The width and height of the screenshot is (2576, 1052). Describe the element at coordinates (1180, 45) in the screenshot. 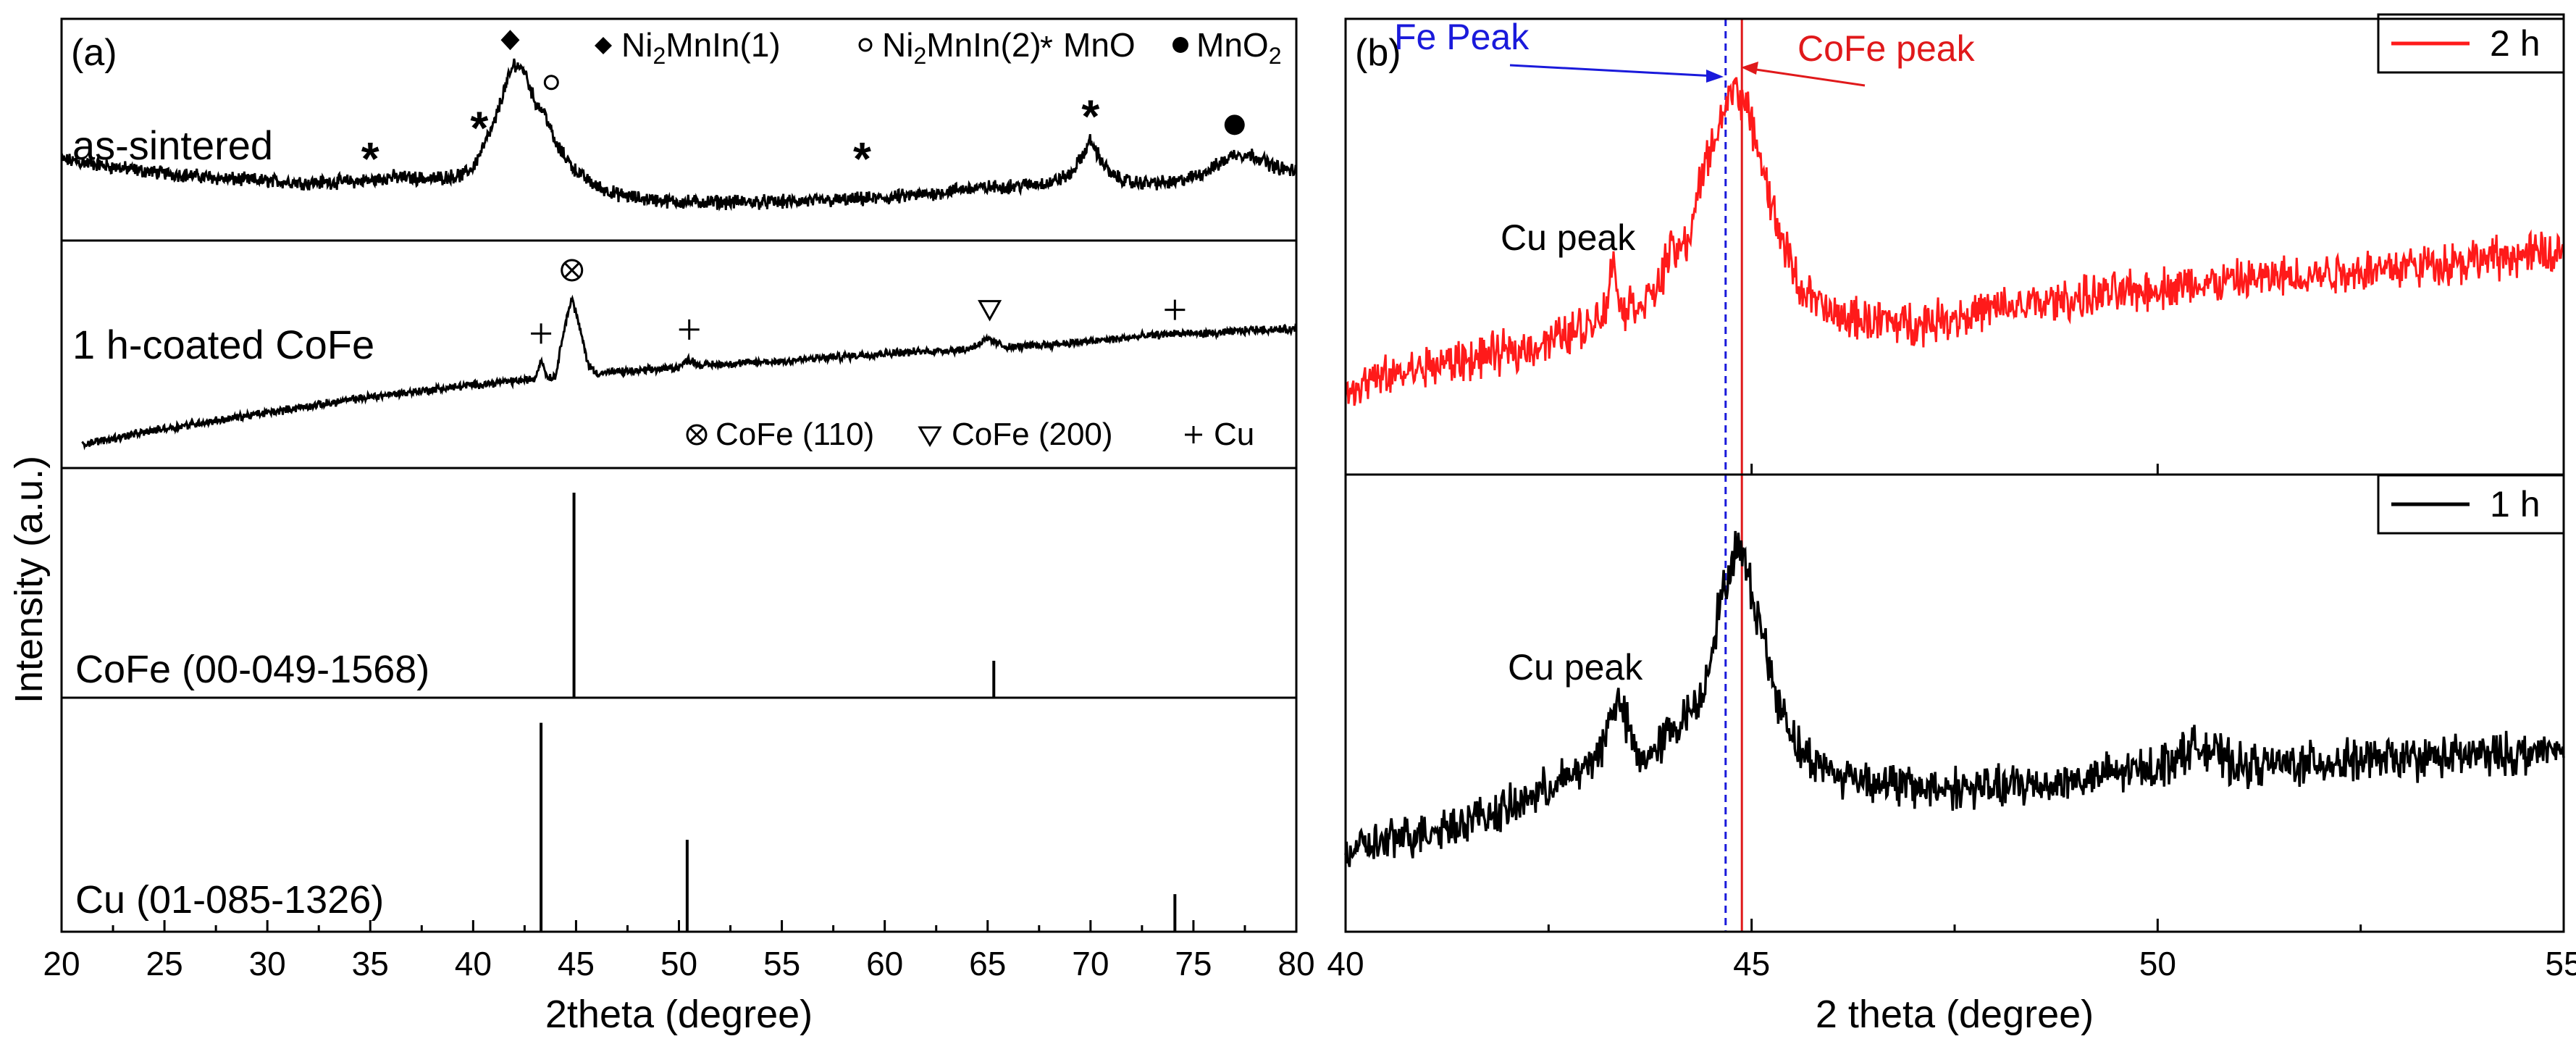

I see `legend-filled-circle-icon` at that location.